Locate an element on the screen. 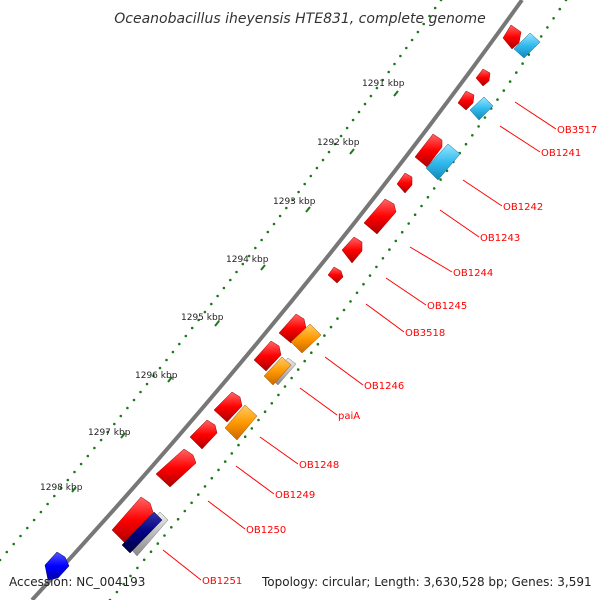  gene-ob1245-arrow is located at coordinates (352, 250).